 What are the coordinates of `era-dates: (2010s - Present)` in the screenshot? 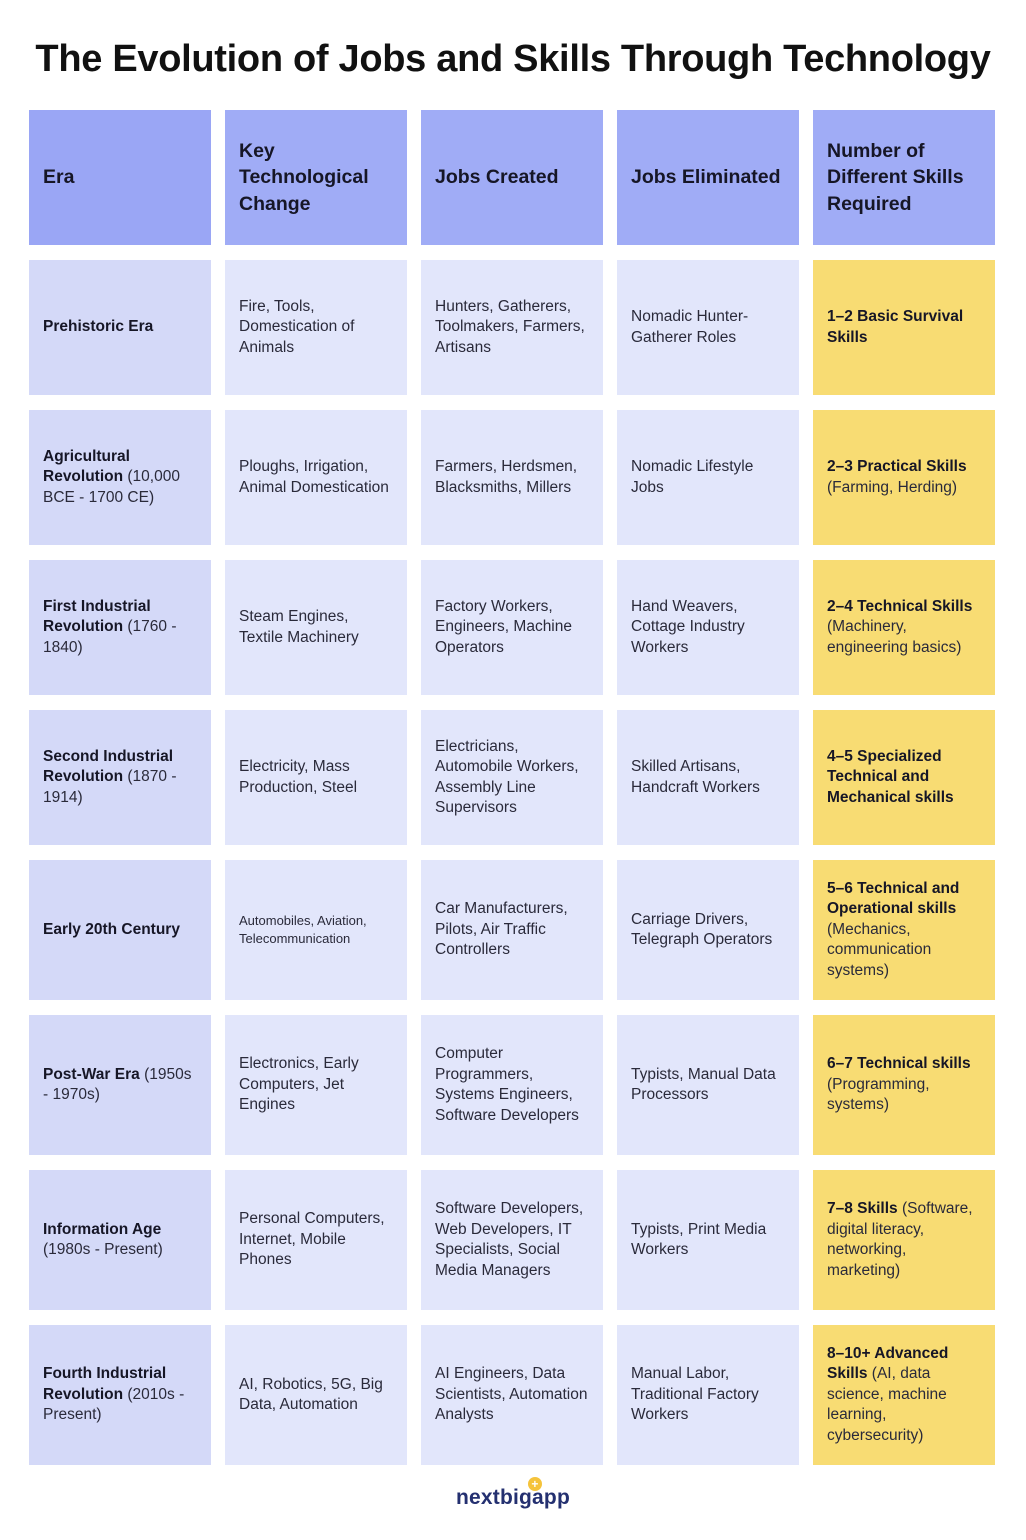 It's located at (114, 1404).